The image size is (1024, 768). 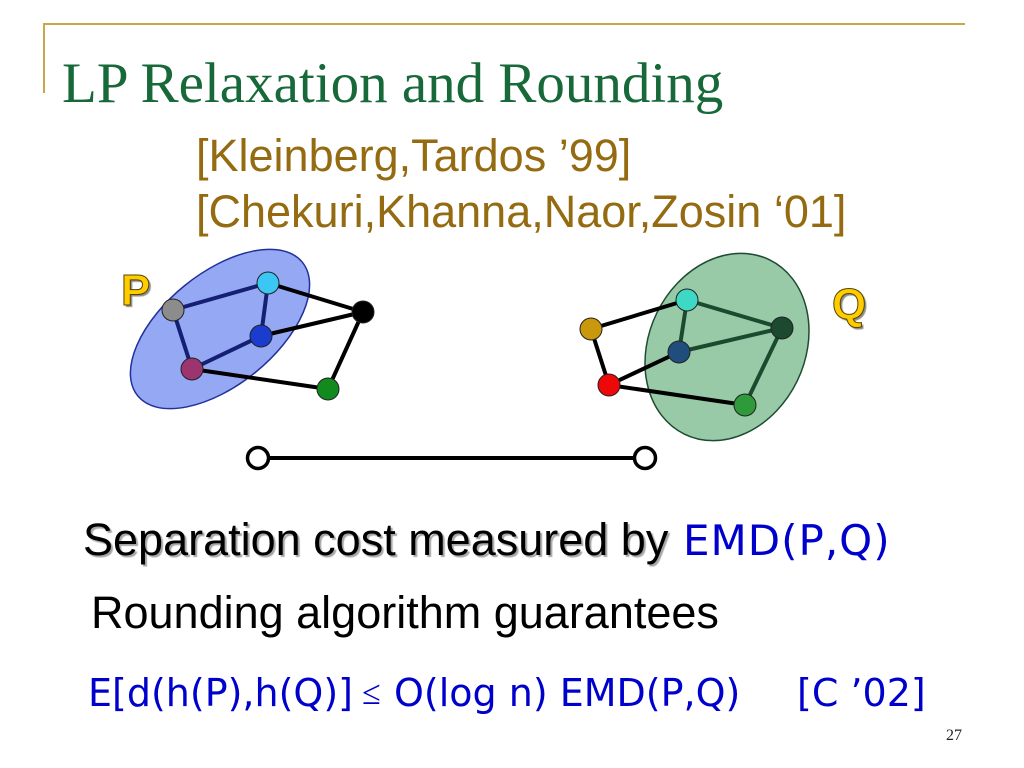 I want to click on set-label-q: Q, so click(x=849, y=304).